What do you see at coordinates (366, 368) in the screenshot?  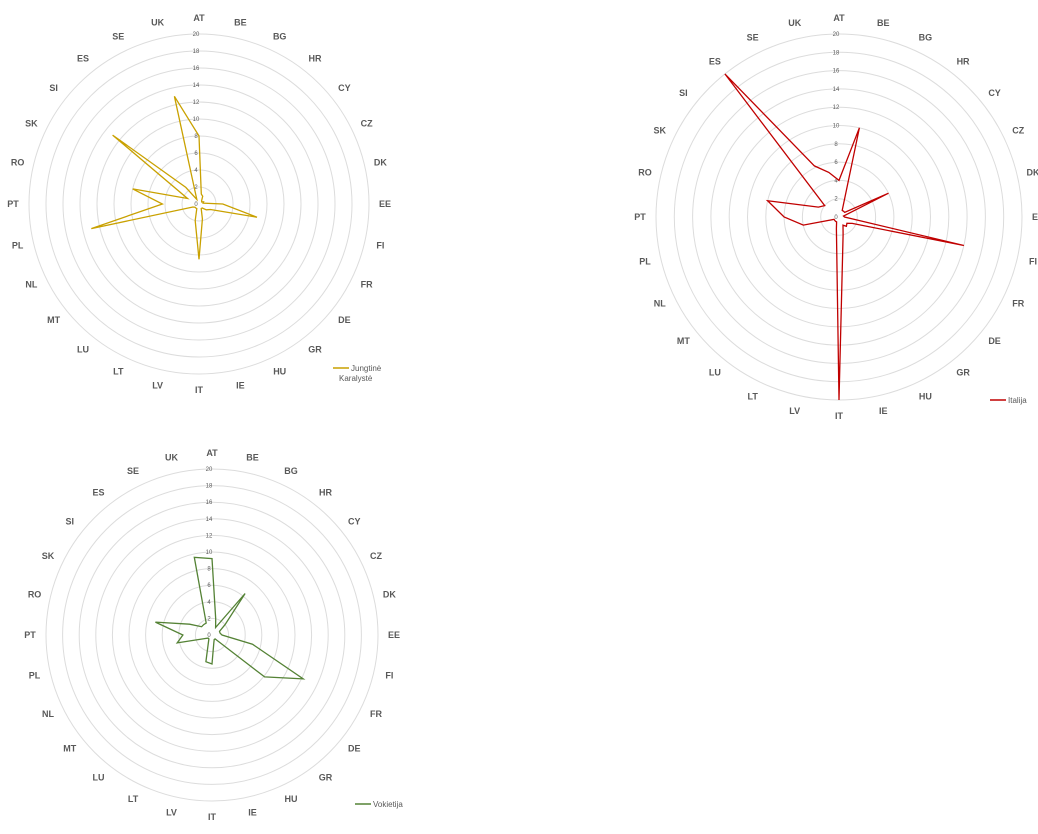 I see `legend-label: Jungtinė` at bounding box center [366, 368].